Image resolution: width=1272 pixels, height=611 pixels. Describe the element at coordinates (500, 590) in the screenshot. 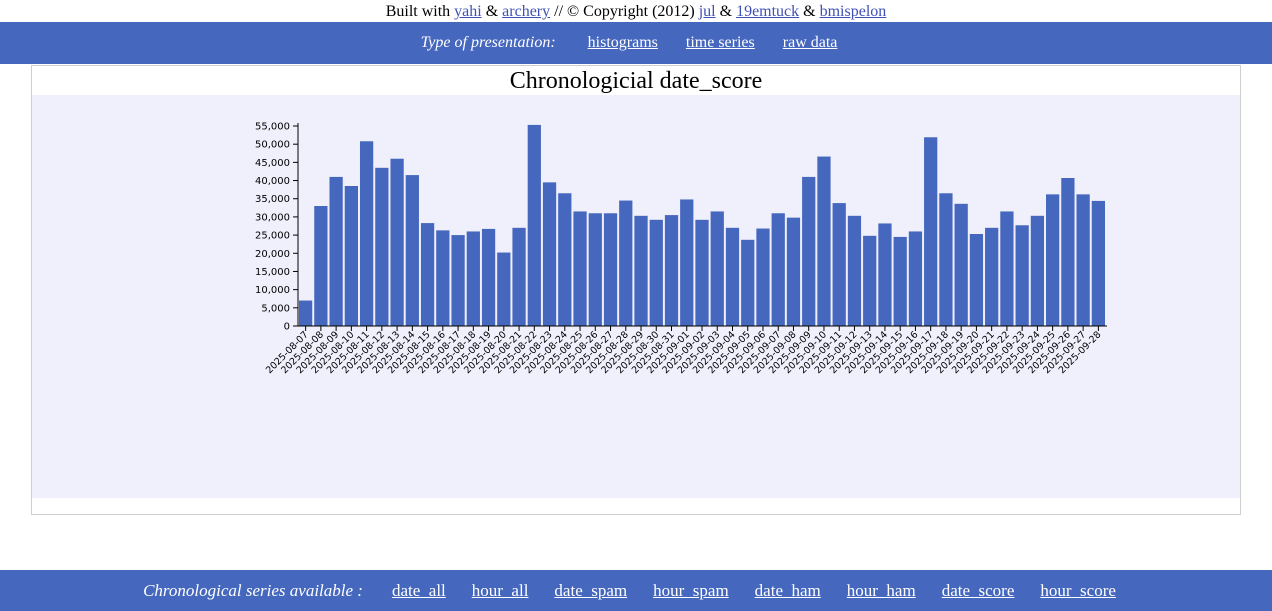

I see `series-link-hour-all: hour_all` at that location.